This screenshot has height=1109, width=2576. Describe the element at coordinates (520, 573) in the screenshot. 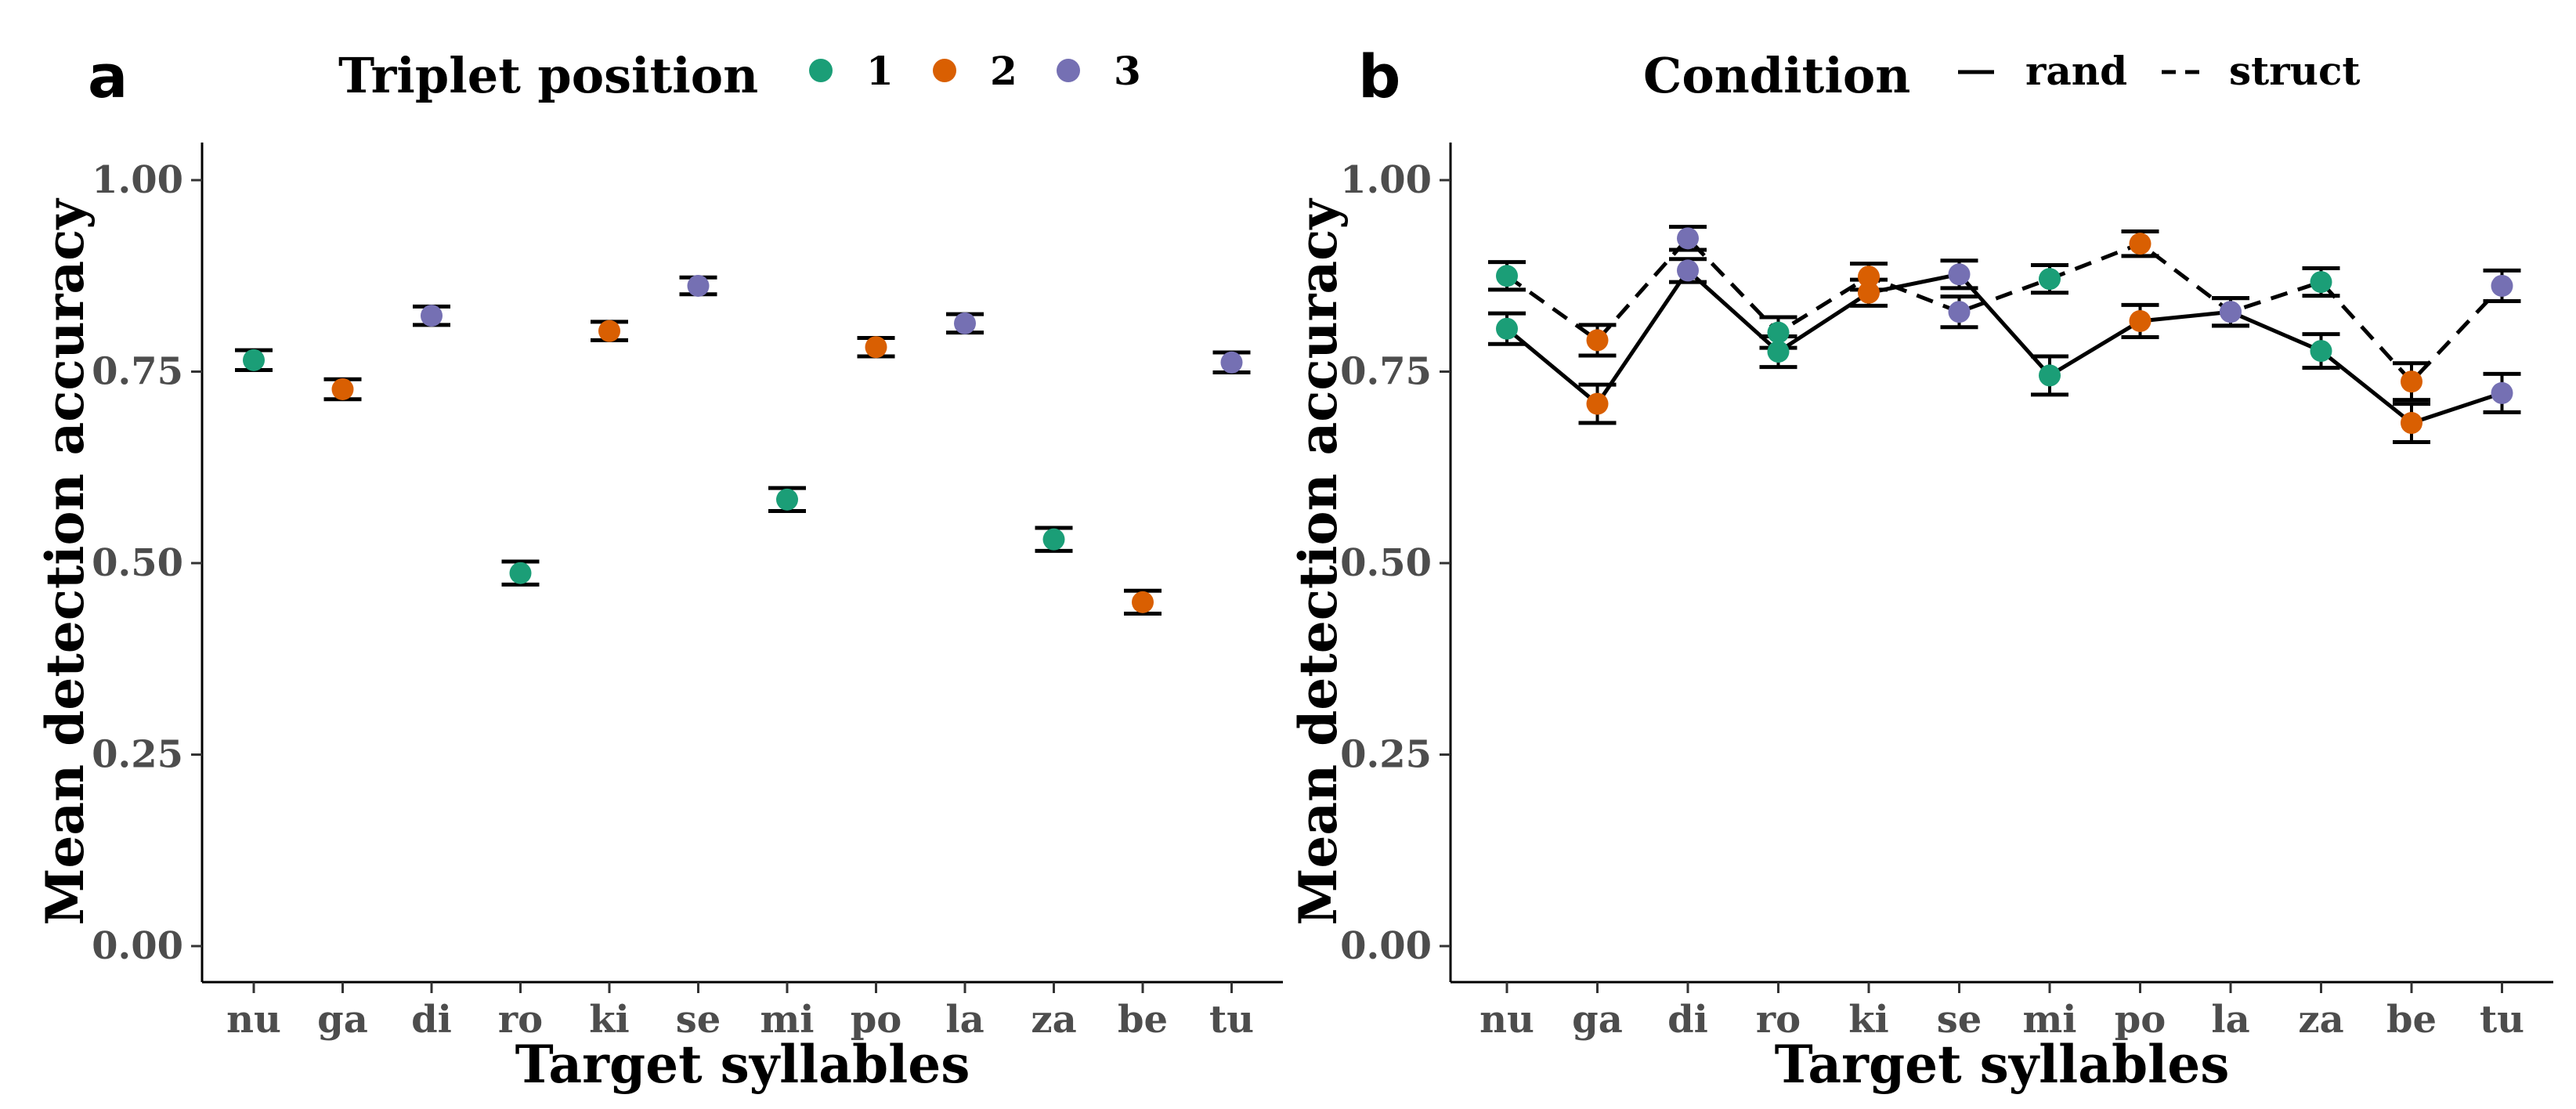

I see `point-ro` at that location.